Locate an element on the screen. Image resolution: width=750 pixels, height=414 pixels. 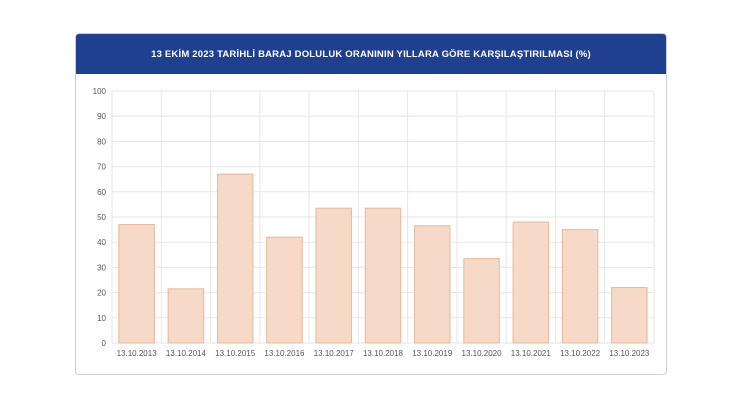
y-tick-label: 0 is located at coordinates (104, 343).